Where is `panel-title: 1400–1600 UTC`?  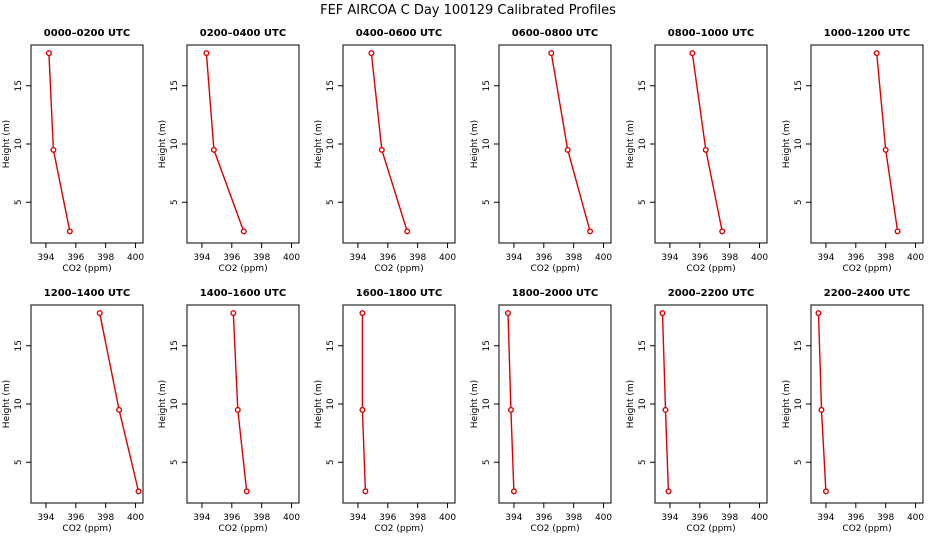
panel-title: 1400–1600 UTC is located at coordinates (243, 293).